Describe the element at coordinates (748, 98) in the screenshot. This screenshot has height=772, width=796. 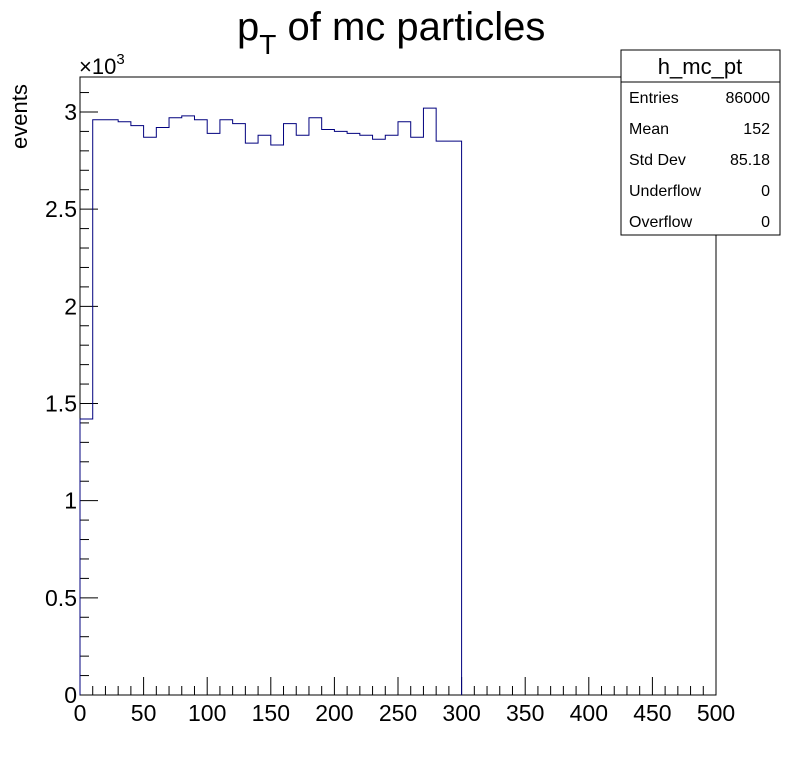
I see `stats-value: 86000` at that location.